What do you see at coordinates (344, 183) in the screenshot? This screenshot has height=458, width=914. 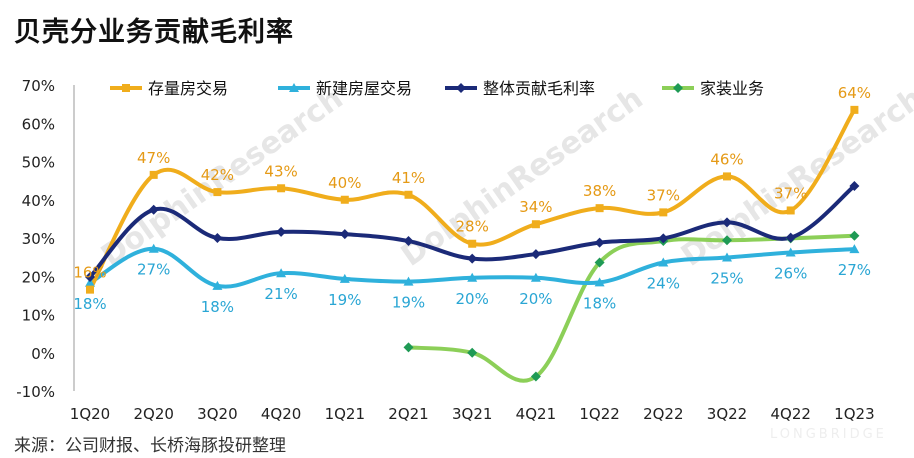 I see `data-label: 40%` at bounding box center [344, 183].